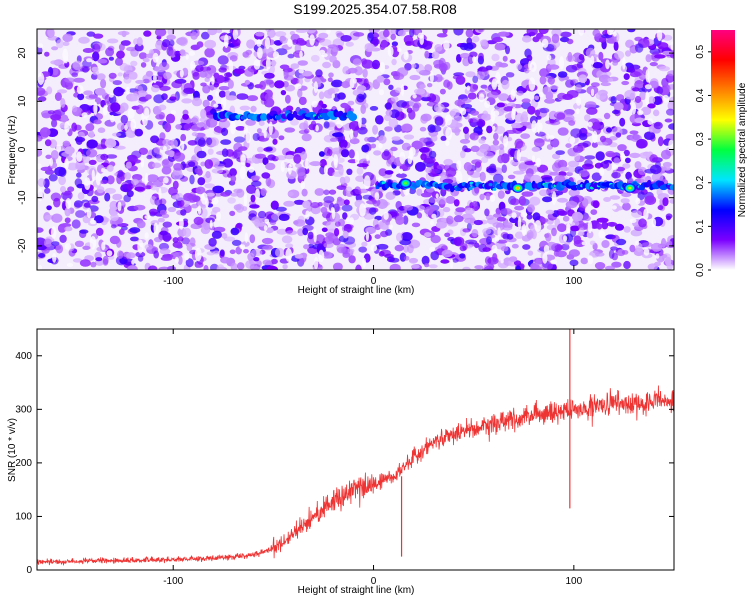 The width and height of the screenshot is (750, 600). What do you see at coordinates (22, 101) in the screenshot?
I see `y-tick-label: 10` at bounding box center [22, 101].